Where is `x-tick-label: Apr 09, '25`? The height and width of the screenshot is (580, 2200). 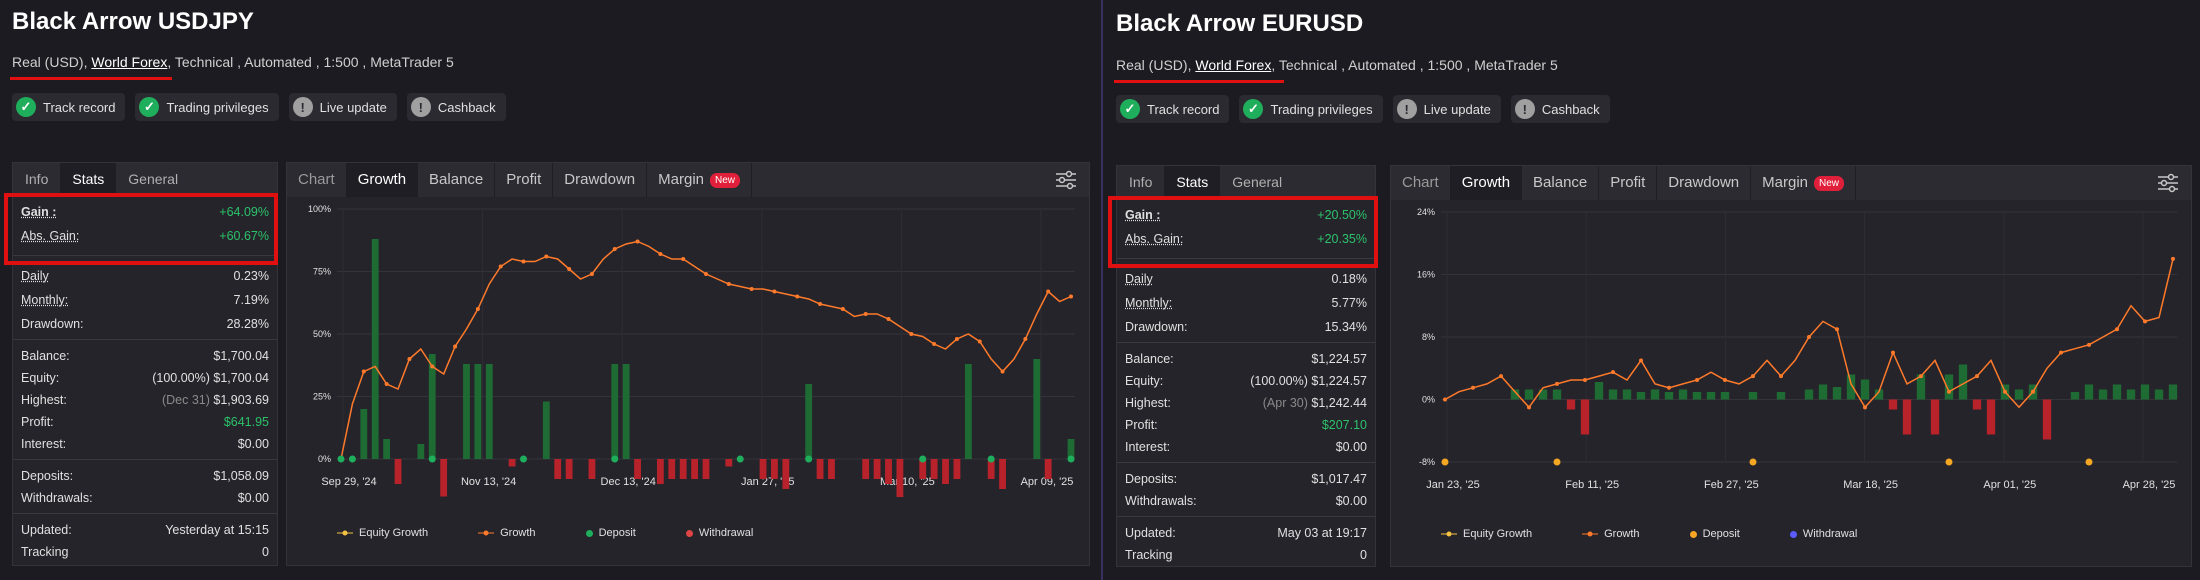
x-tick-label: Apr 09, '25 is located at coordinates (1047, 482).